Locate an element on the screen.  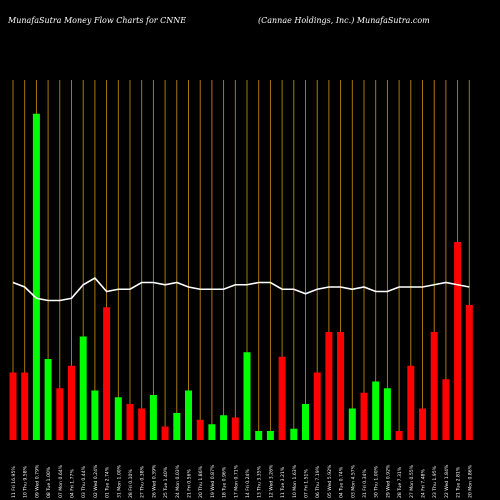
x-tick-label: 05 Wed 5.92% is located at coordinates (330, 481).